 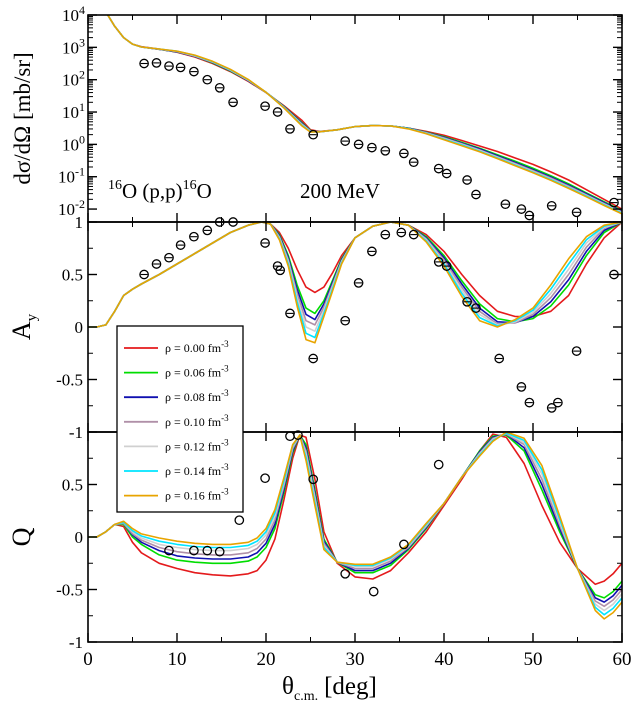 I want to click on y-tick-label: 10¹, so click(x=73, y=111).